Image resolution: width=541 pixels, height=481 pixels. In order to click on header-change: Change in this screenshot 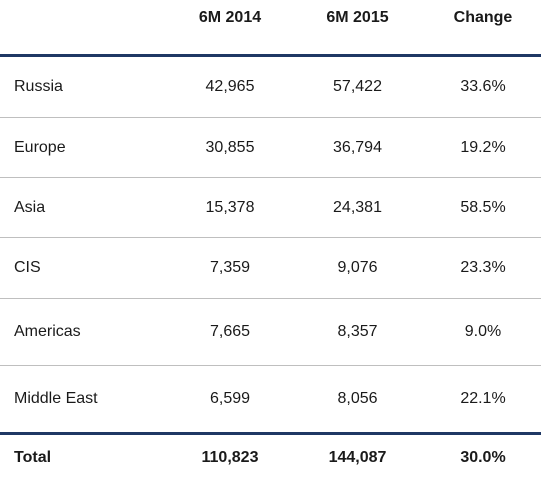, I will do `click(483, 17)`.